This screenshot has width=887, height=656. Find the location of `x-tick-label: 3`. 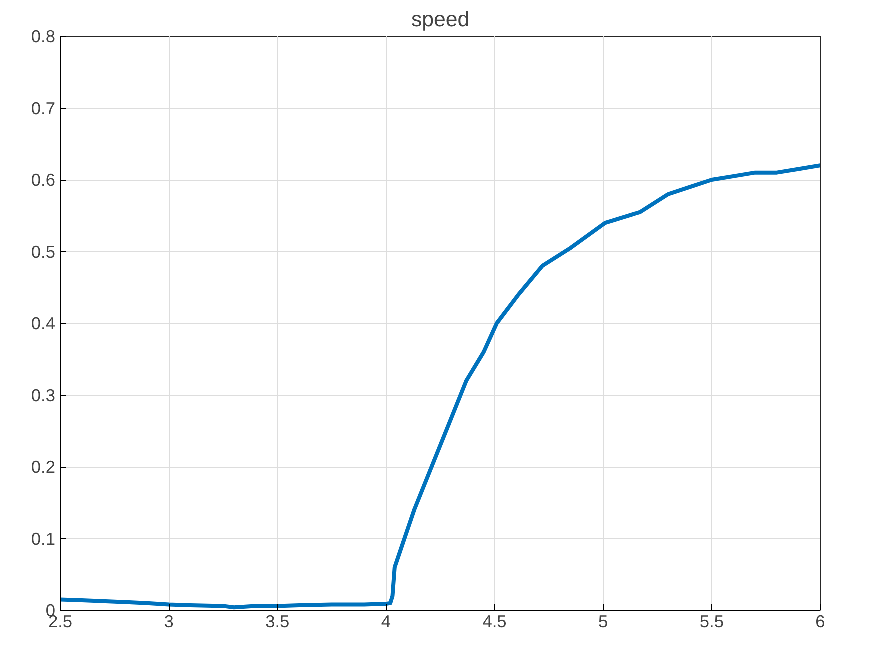

x-tick-label: 3 is located at coordinates (169, 622).